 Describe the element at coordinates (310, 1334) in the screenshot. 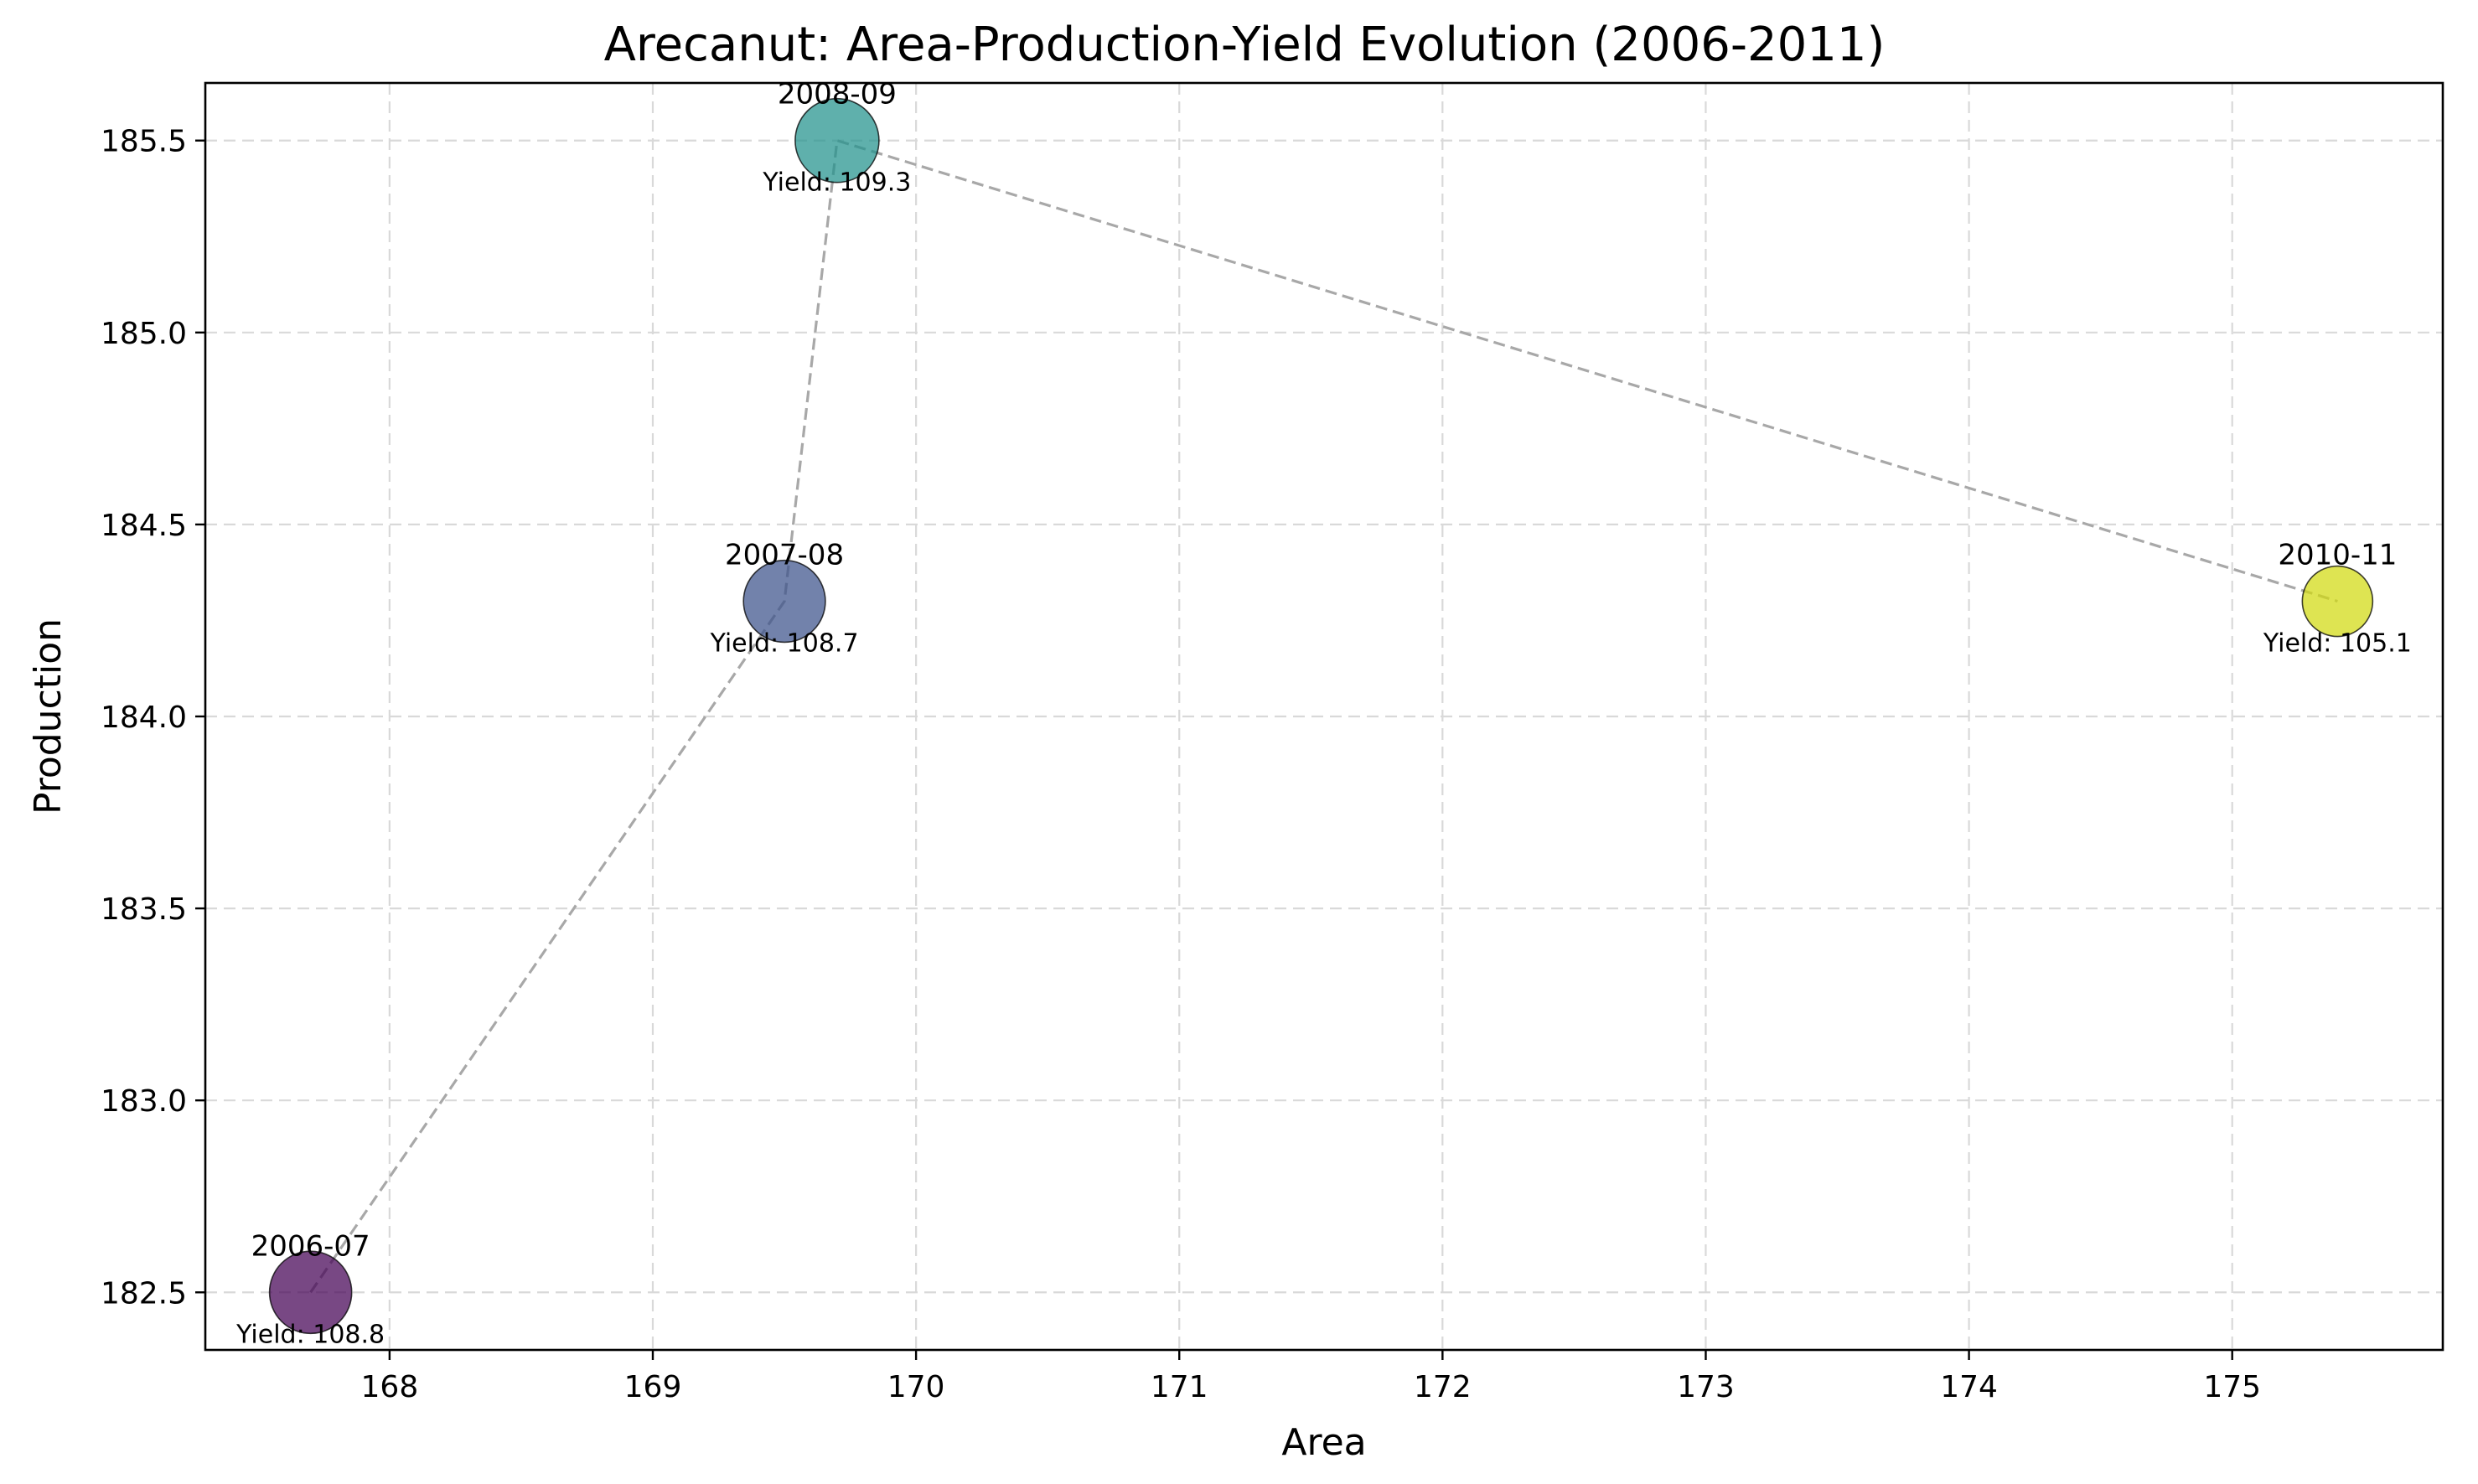

I see `yield-label: Yield: 108.8` at that location.